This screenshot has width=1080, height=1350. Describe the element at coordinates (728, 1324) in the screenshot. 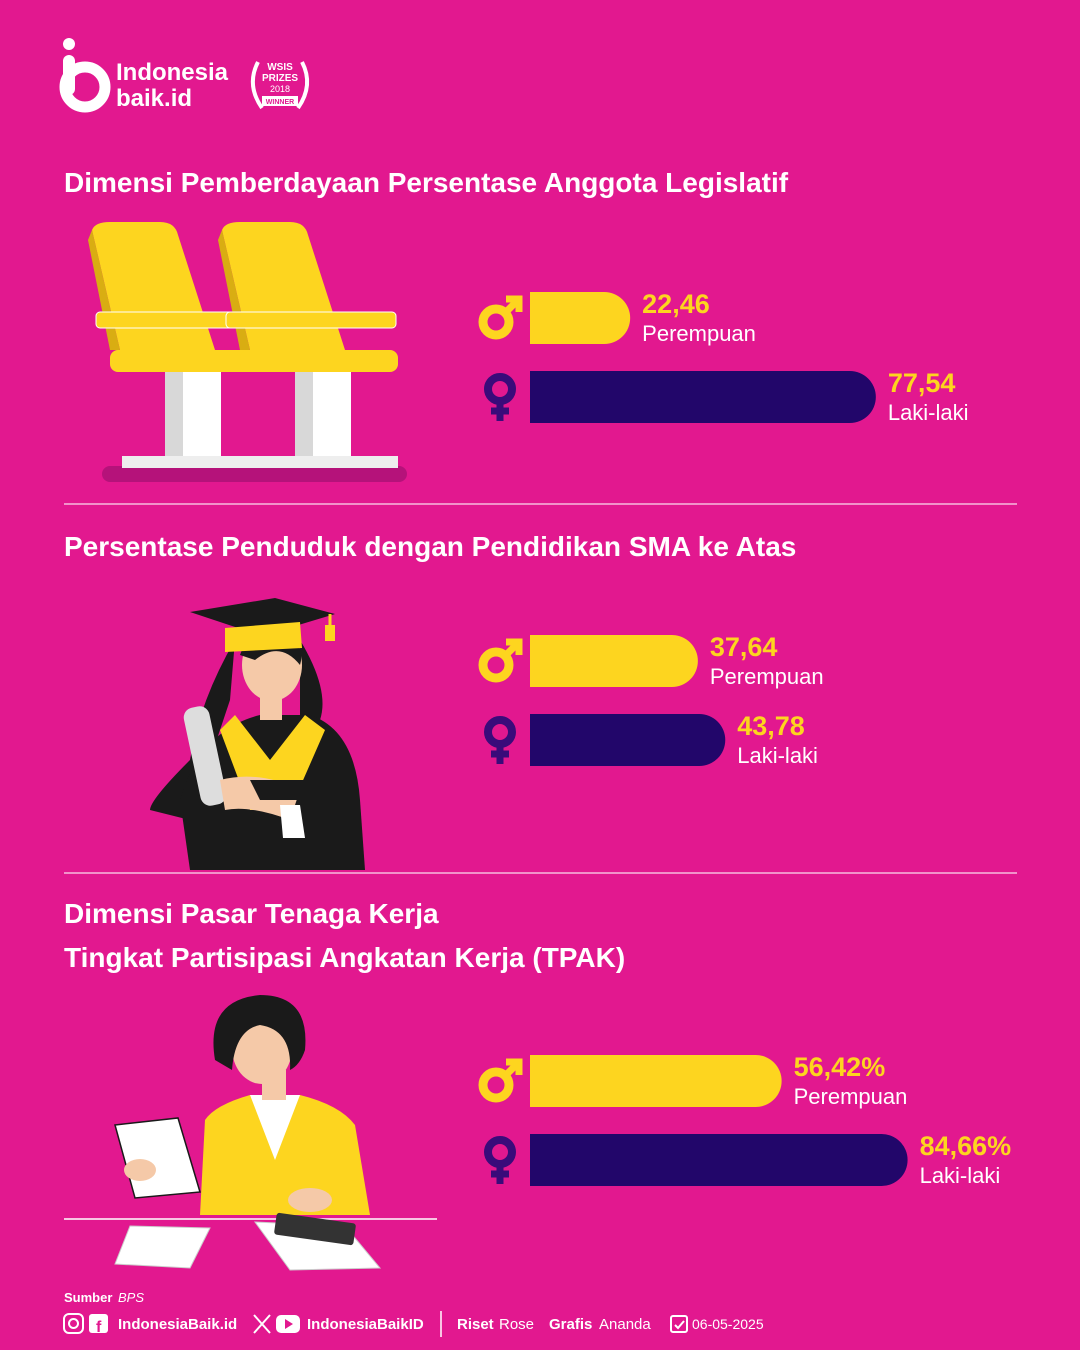

I see `date: 06-05-2025` at that location.